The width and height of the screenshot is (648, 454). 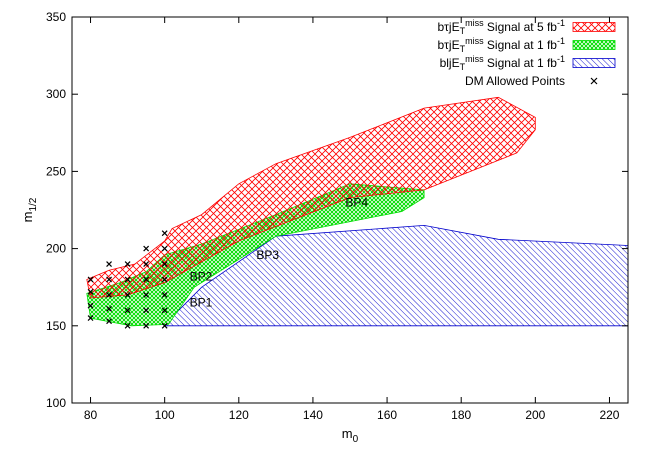 I want to click on x-tick-label: 200, so click(x=535, y=415).